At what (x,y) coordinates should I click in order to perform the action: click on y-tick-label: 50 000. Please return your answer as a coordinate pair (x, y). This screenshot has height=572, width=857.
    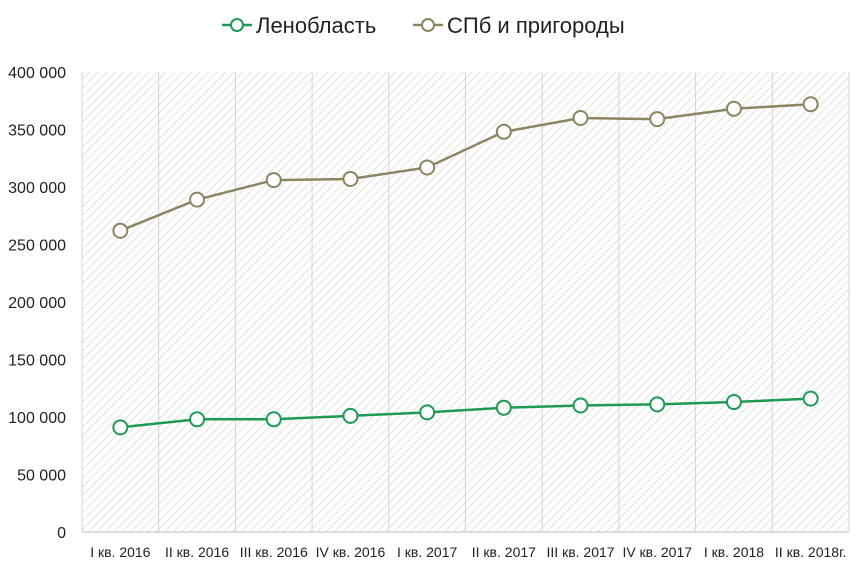
    Looking at the image, I should click on (41, 476).